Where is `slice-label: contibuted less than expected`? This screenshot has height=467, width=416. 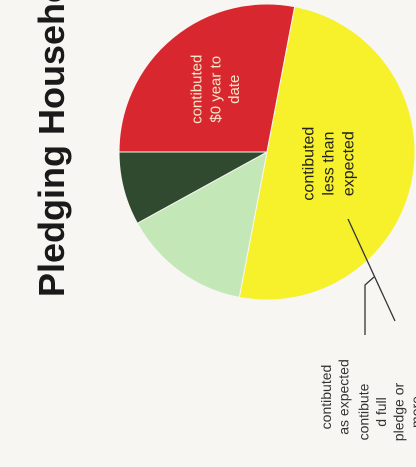 slice-label: contibuted less than expected is located at coordinates (329, 164).